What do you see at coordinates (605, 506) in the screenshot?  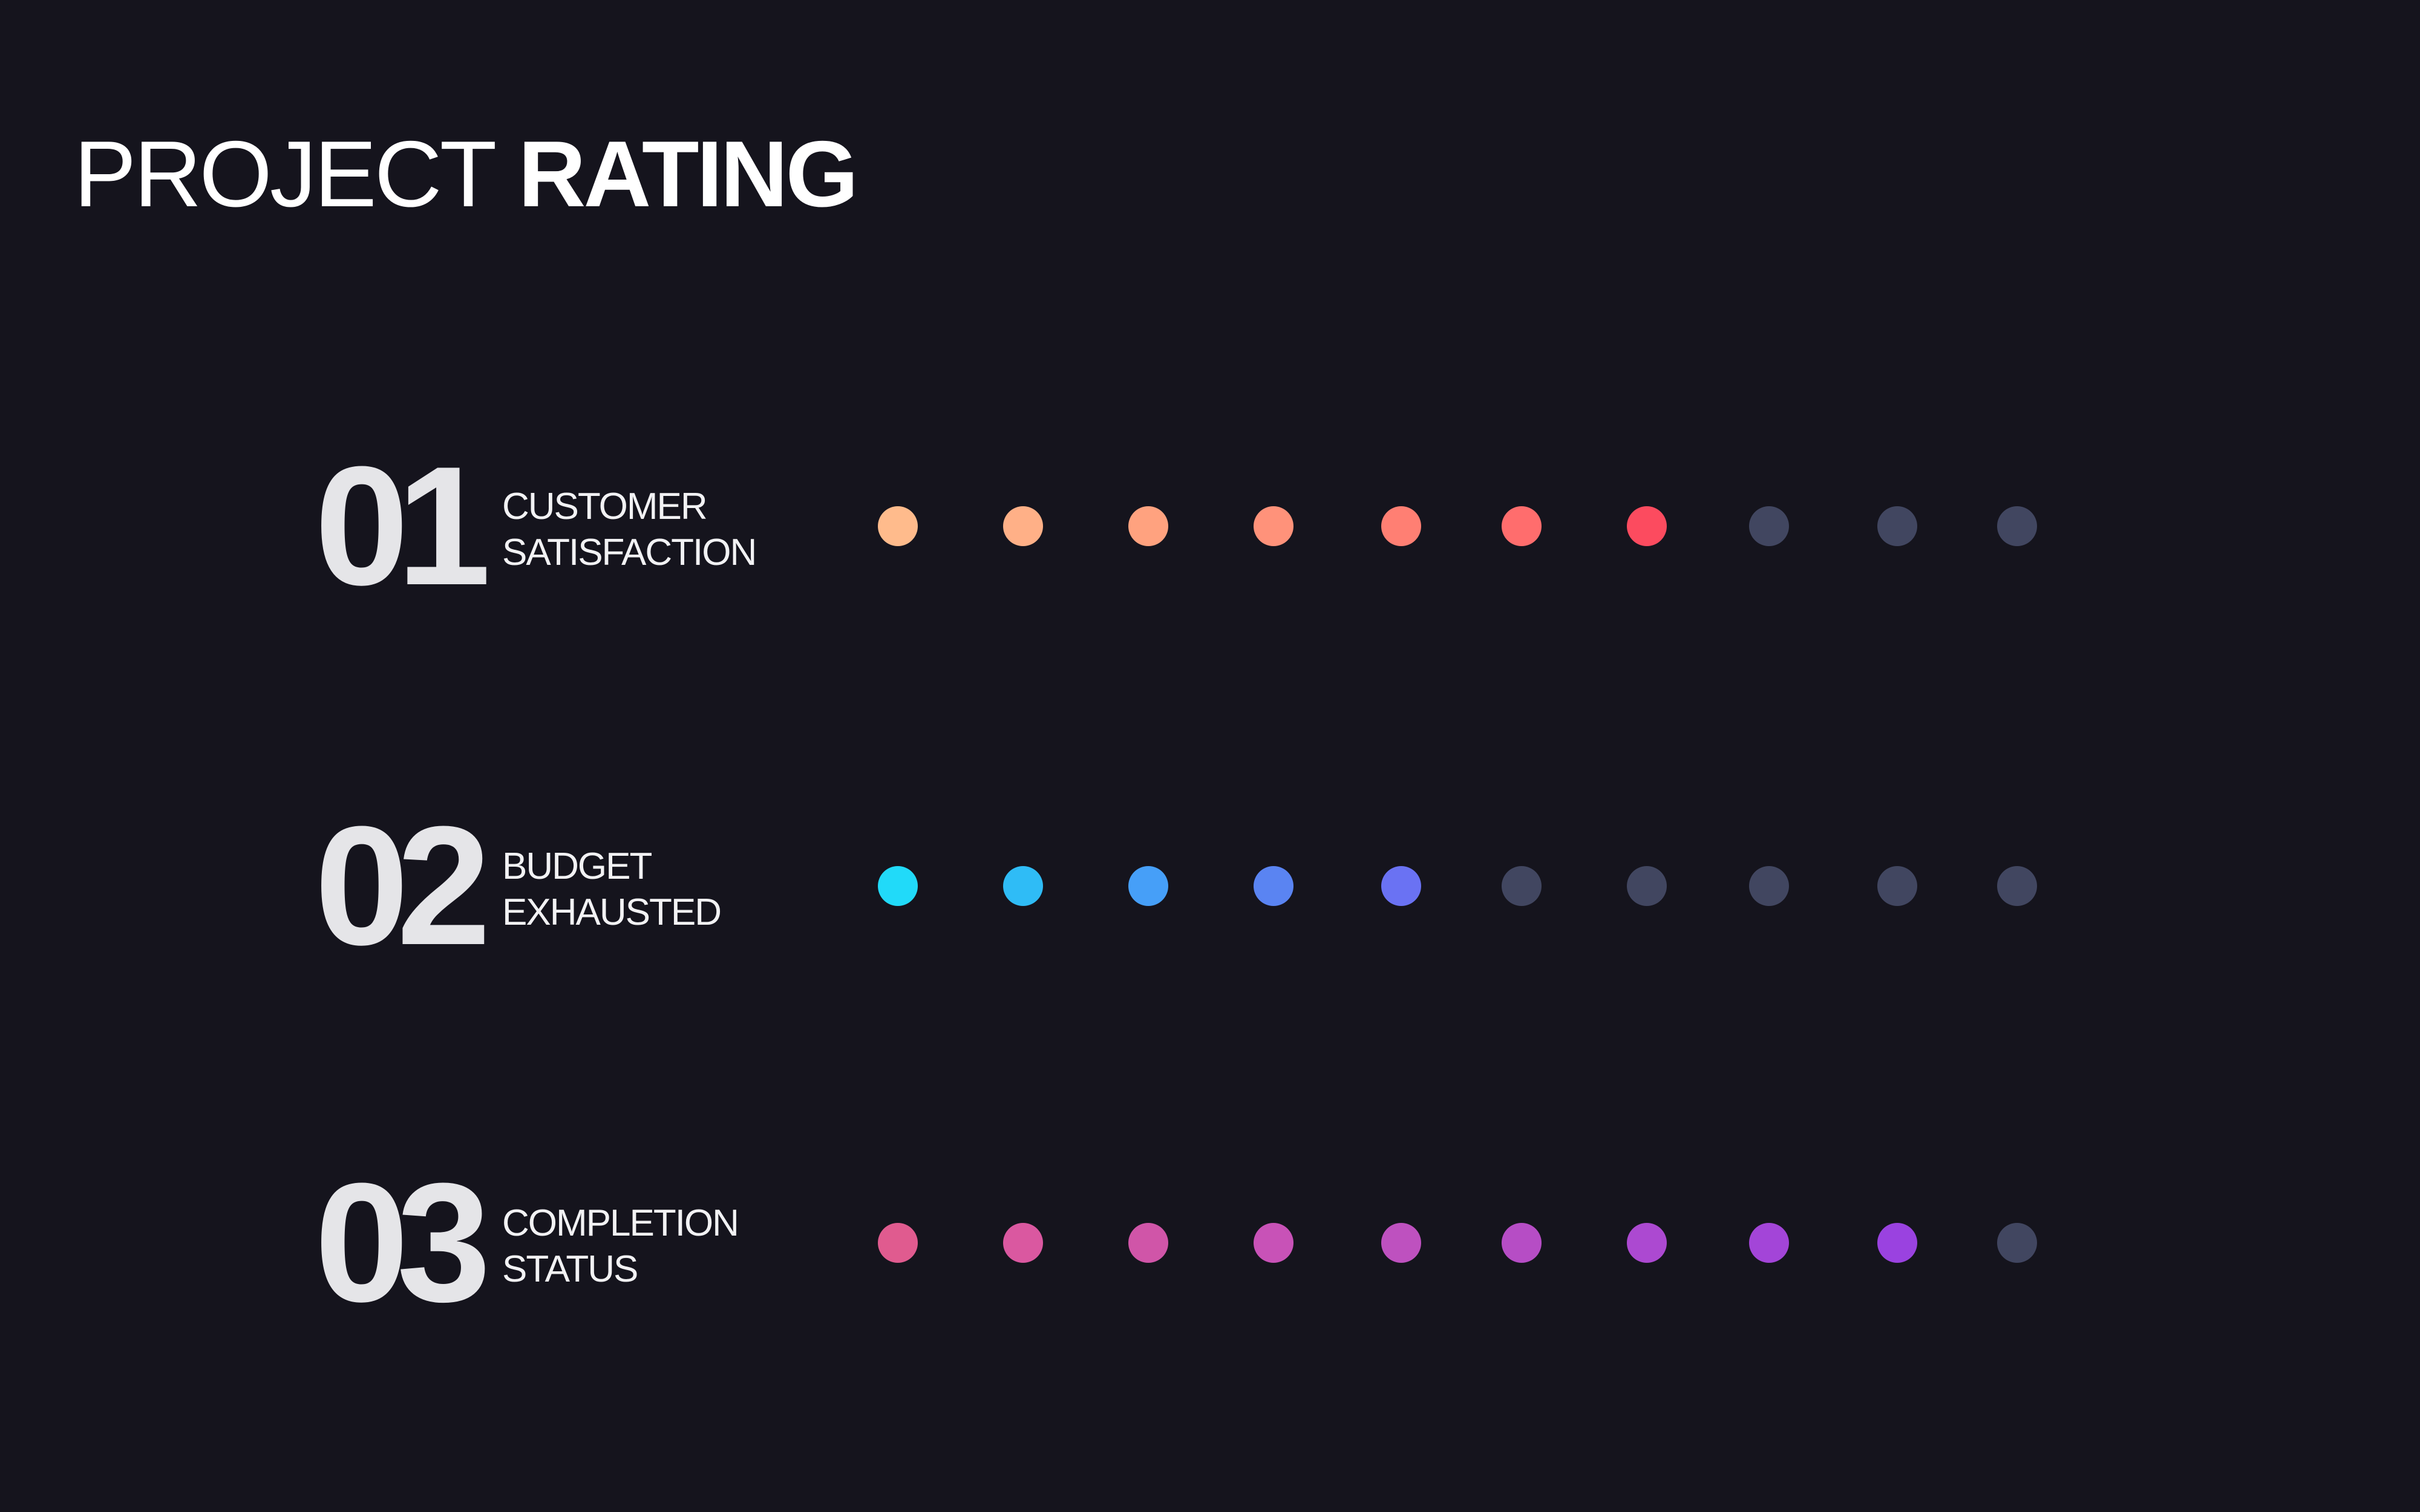 I see `row-label-line-1: CUSTOMER` at bounding box center [605, 506].